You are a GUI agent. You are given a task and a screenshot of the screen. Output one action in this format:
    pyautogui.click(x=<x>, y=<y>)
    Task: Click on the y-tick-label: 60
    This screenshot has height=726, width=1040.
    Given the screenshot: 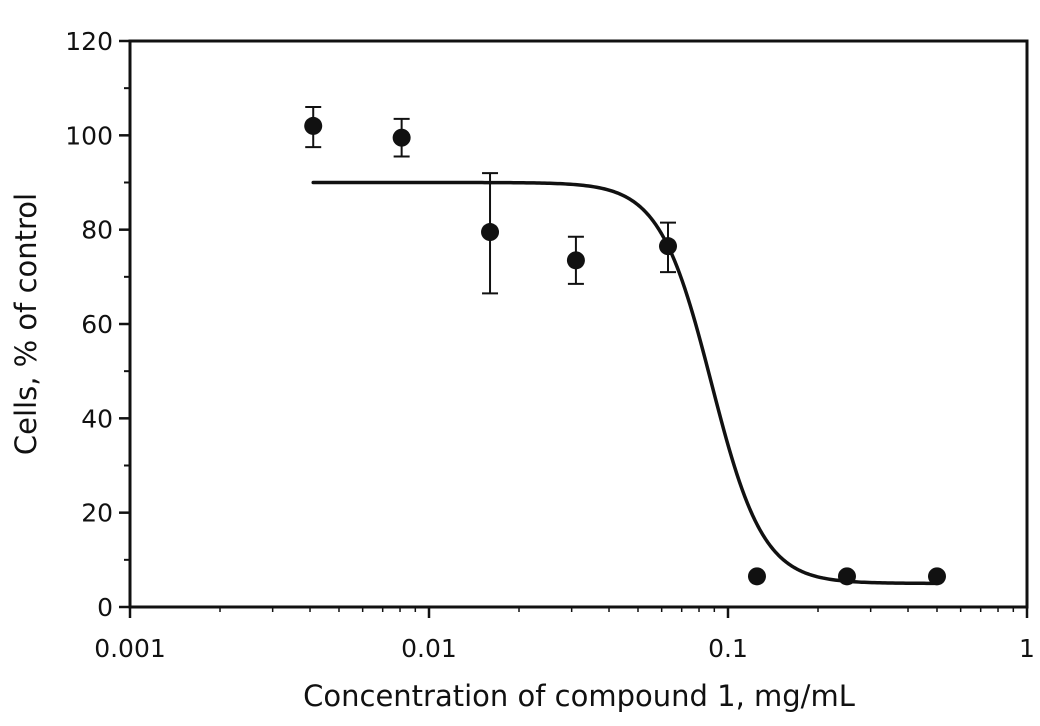 What is the action you would take?
    pyautogui.click(x=97, y=324)
    